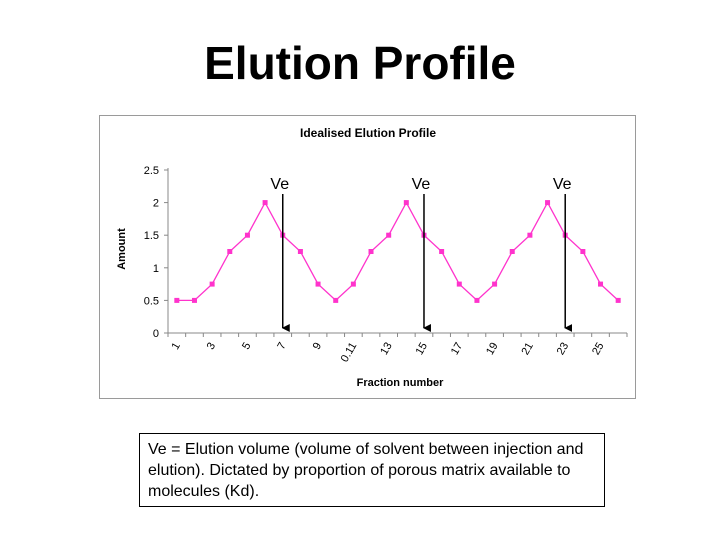 This screenshot has height=540, width=720. Describe the element at coordinates (175, 346) in the screenshot. I see `x-tick-label: 1` at that location.